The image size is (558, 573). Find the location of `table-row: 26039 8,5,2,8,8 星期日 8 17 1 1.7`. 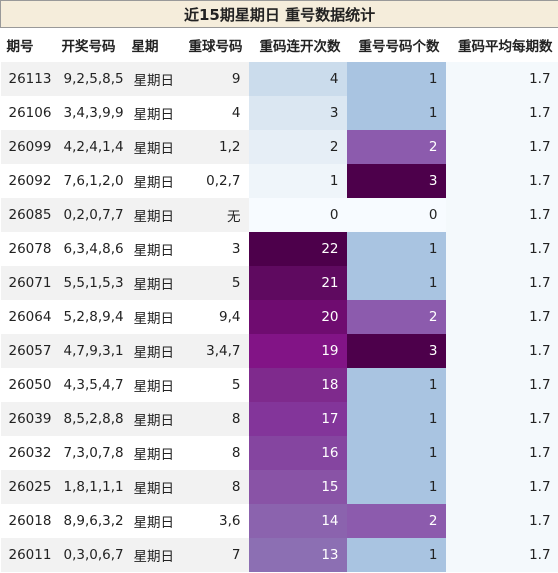

table-row: 26039 8,5,2,8,8 星期日 8 17 1 1.7 is located at coordinates (279, 419).